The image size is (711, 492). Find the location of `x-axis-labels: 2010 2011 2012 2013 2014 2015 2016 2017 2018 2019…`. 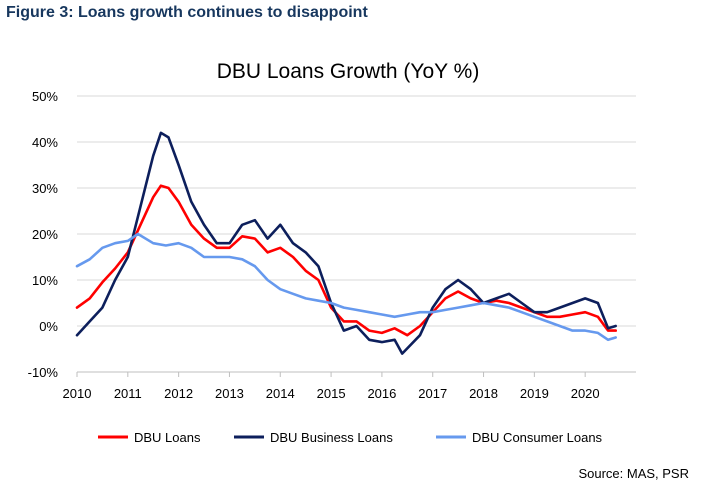

x-axis-labels: 2010 2011 2012 2013 2014 2015 2016 2017 2018 2019… is located at coordinates (331, 393).